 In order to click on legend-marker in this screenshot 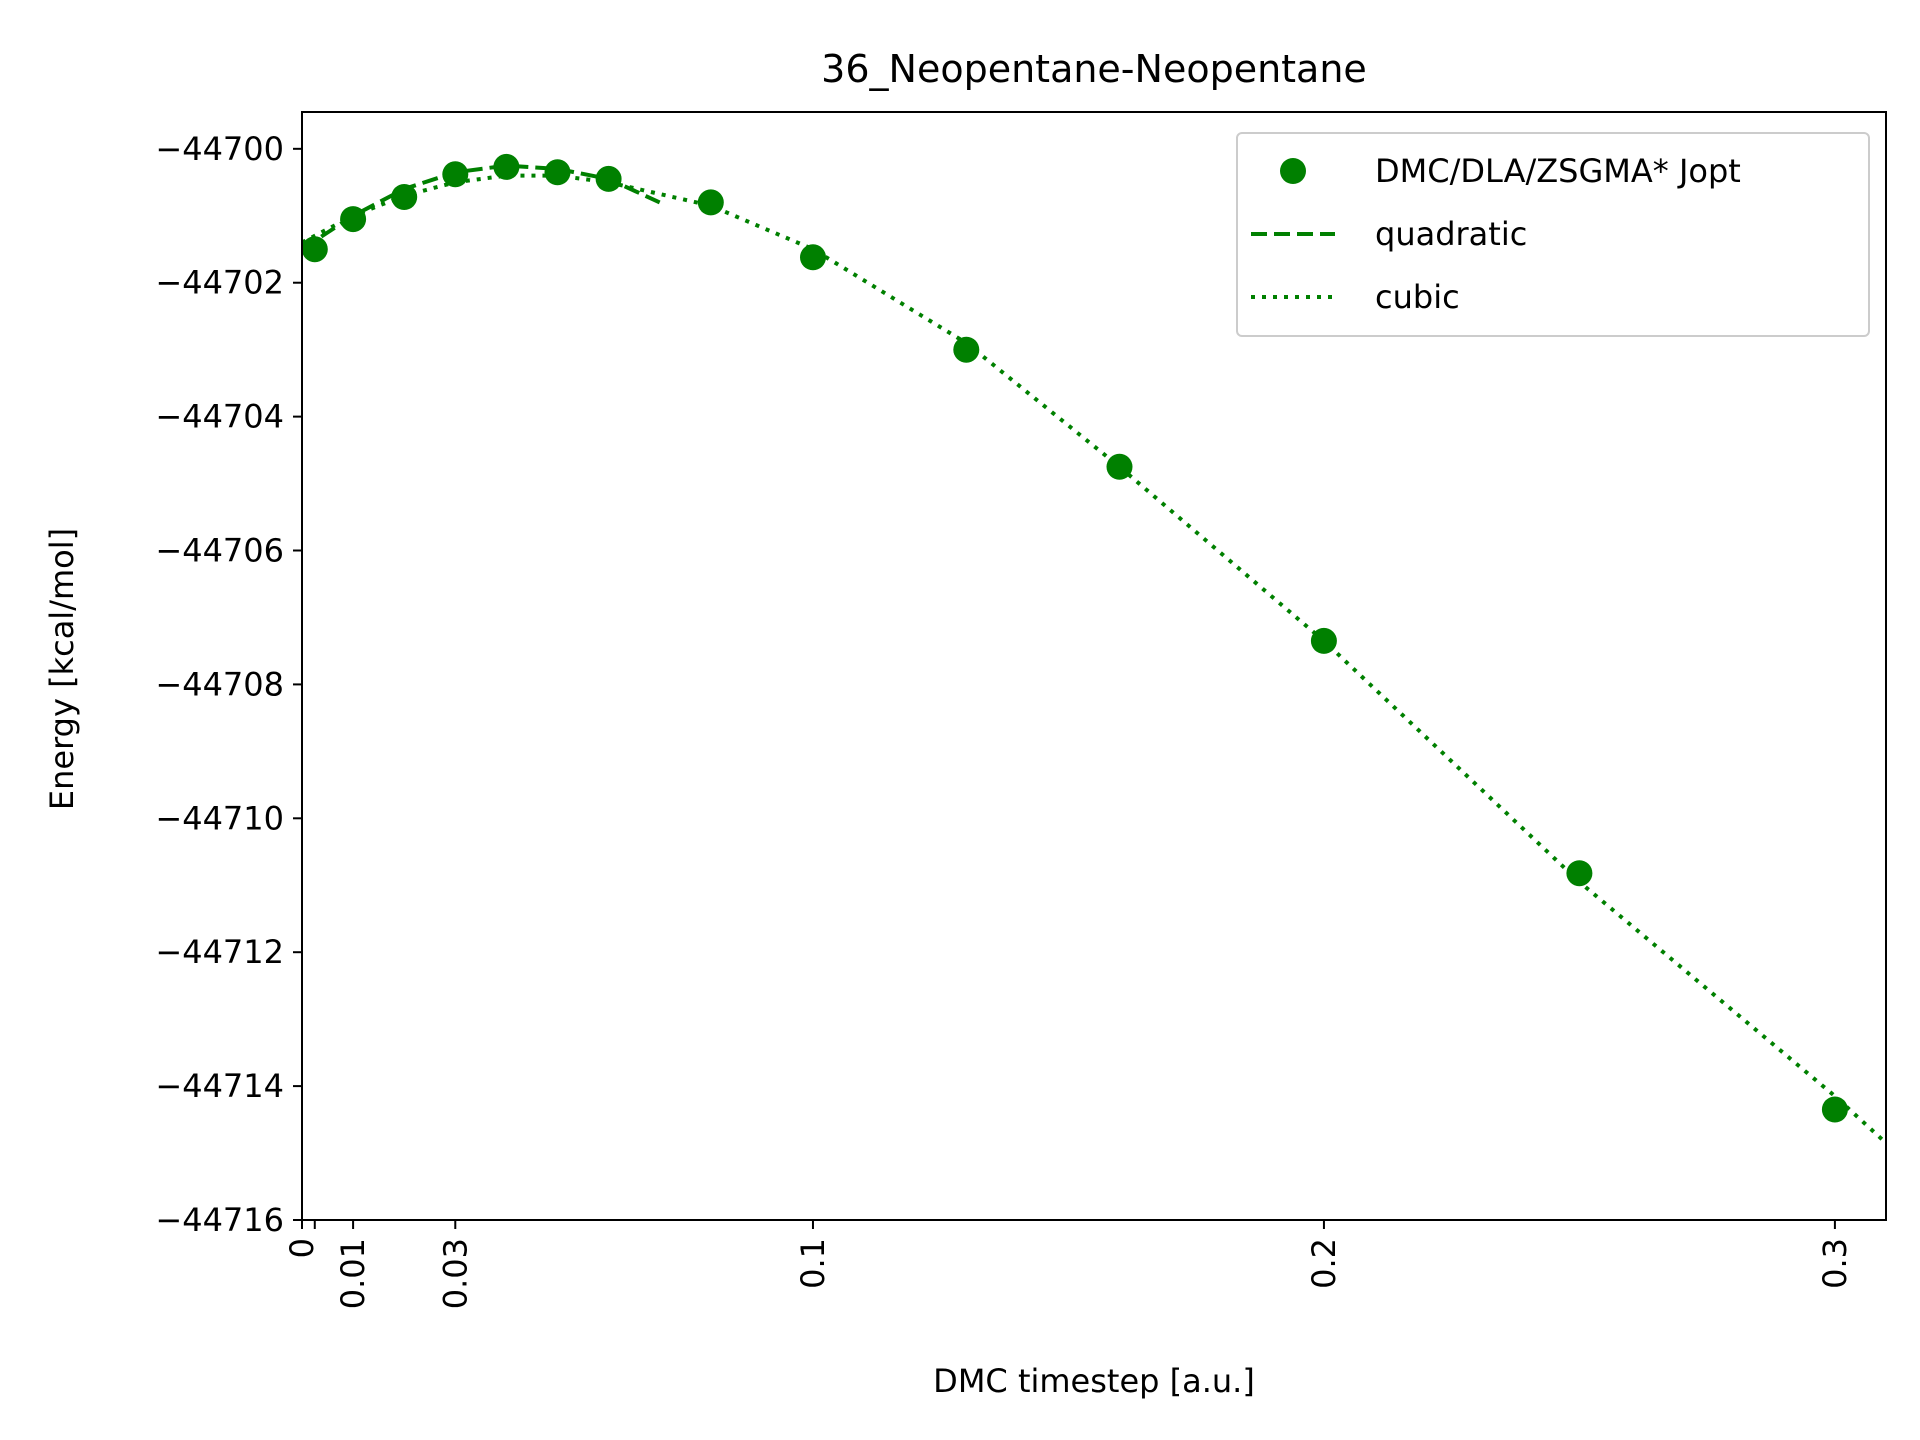, I will do `click(1293, 171)`.